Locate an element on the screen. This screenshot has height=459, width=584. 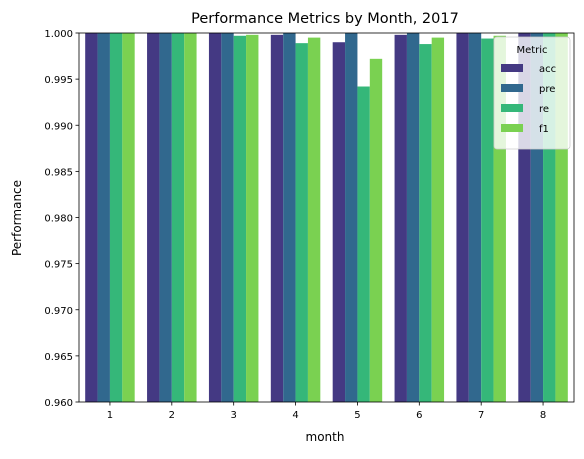
x-tick-label: 1 is located at coordinates (110, 415).